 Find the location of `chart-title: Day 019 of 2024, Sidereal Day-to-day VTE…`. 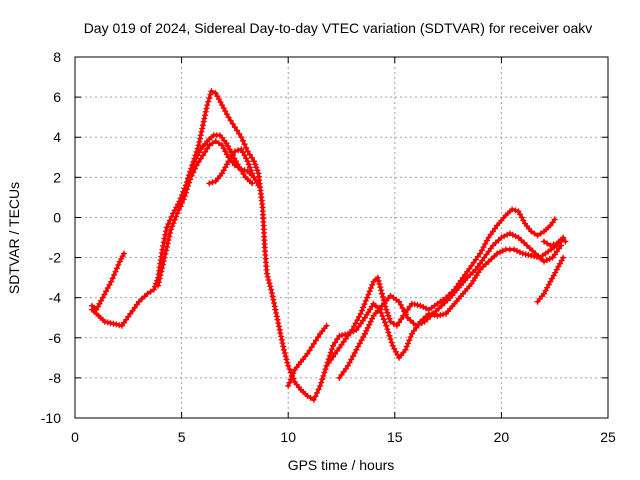

chart-title: Day 019 of 2024, Sidereal Day-to-day VTE… is located at coordinates (338, 28).